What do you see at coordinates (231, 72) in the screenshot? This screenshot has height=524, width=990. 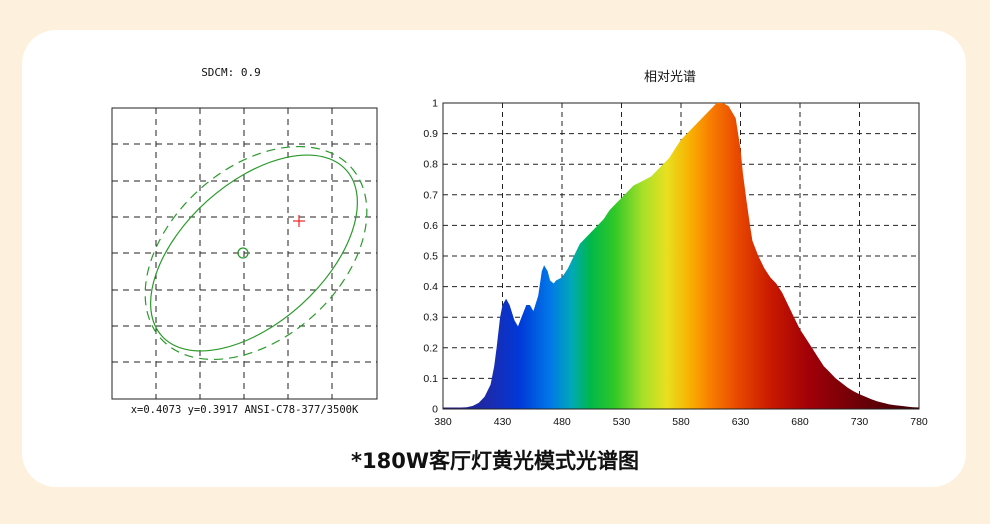 I see `sdcm-title: SDCM: 0.9` at bounding box center [231, 72].